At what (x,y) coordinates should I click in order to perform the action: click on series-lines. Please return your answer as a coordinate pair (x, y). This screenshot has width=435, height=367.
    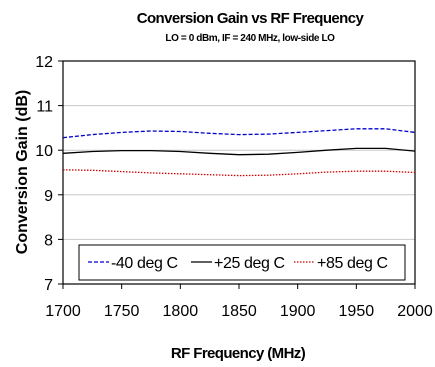
    Looking at the image, I should click on (239, 152).